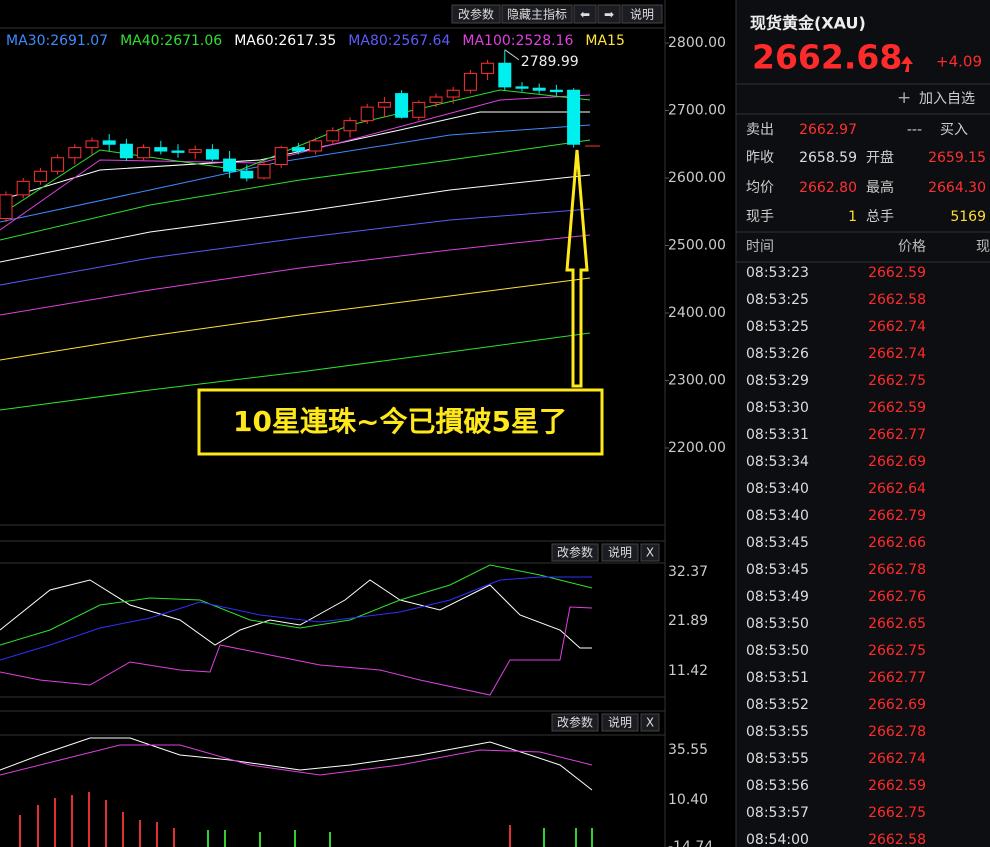  I want to click on trade-time: 08:53:25, so click(777, 327).